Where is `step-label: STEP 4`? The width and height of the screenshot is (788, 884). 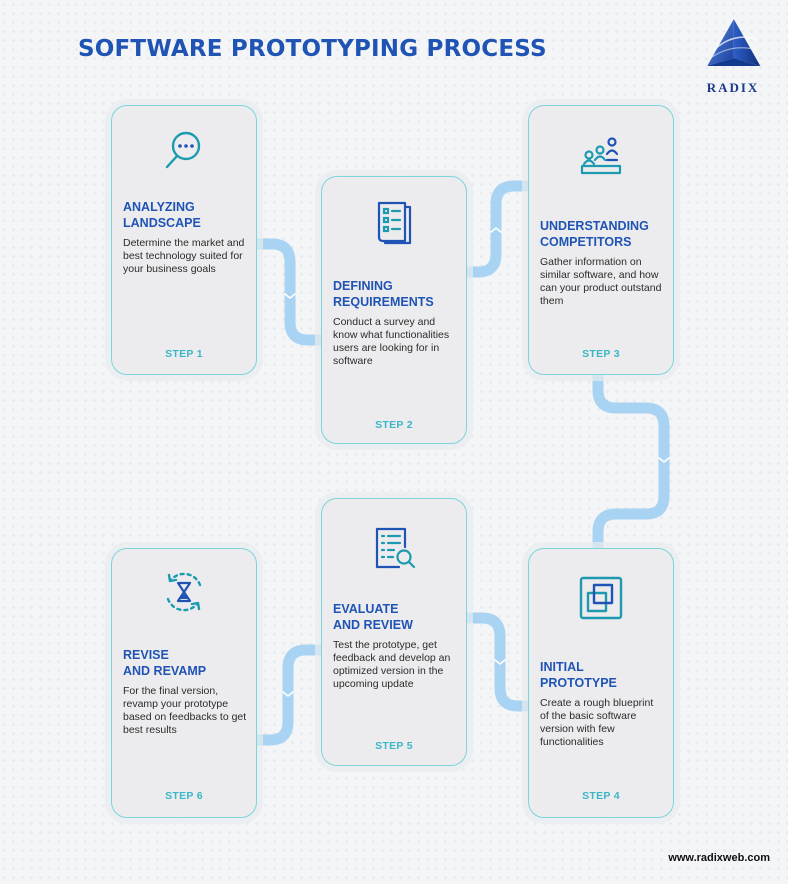
step-label: STEP 4 is located at coordinates (601, 796).